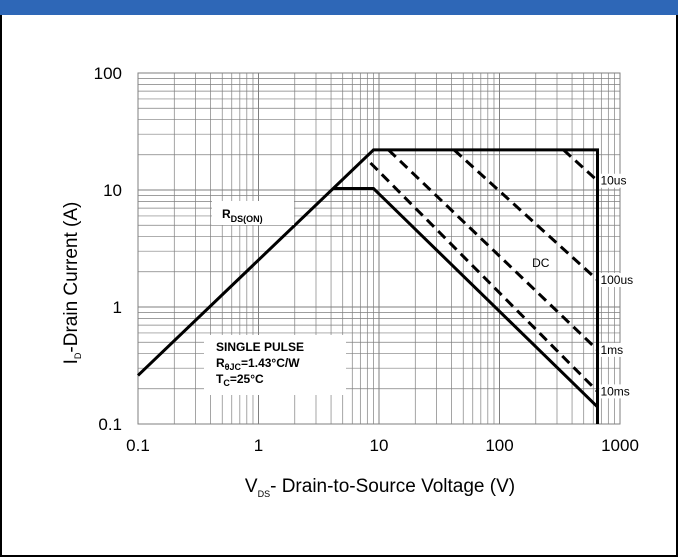 Image resolution: width=678 pixels, height=559 pixels. What do you see at coordinates (110, 424) in the screenshot?
I see `y-tick-label: 0.1` at bounding box center [110, 424].